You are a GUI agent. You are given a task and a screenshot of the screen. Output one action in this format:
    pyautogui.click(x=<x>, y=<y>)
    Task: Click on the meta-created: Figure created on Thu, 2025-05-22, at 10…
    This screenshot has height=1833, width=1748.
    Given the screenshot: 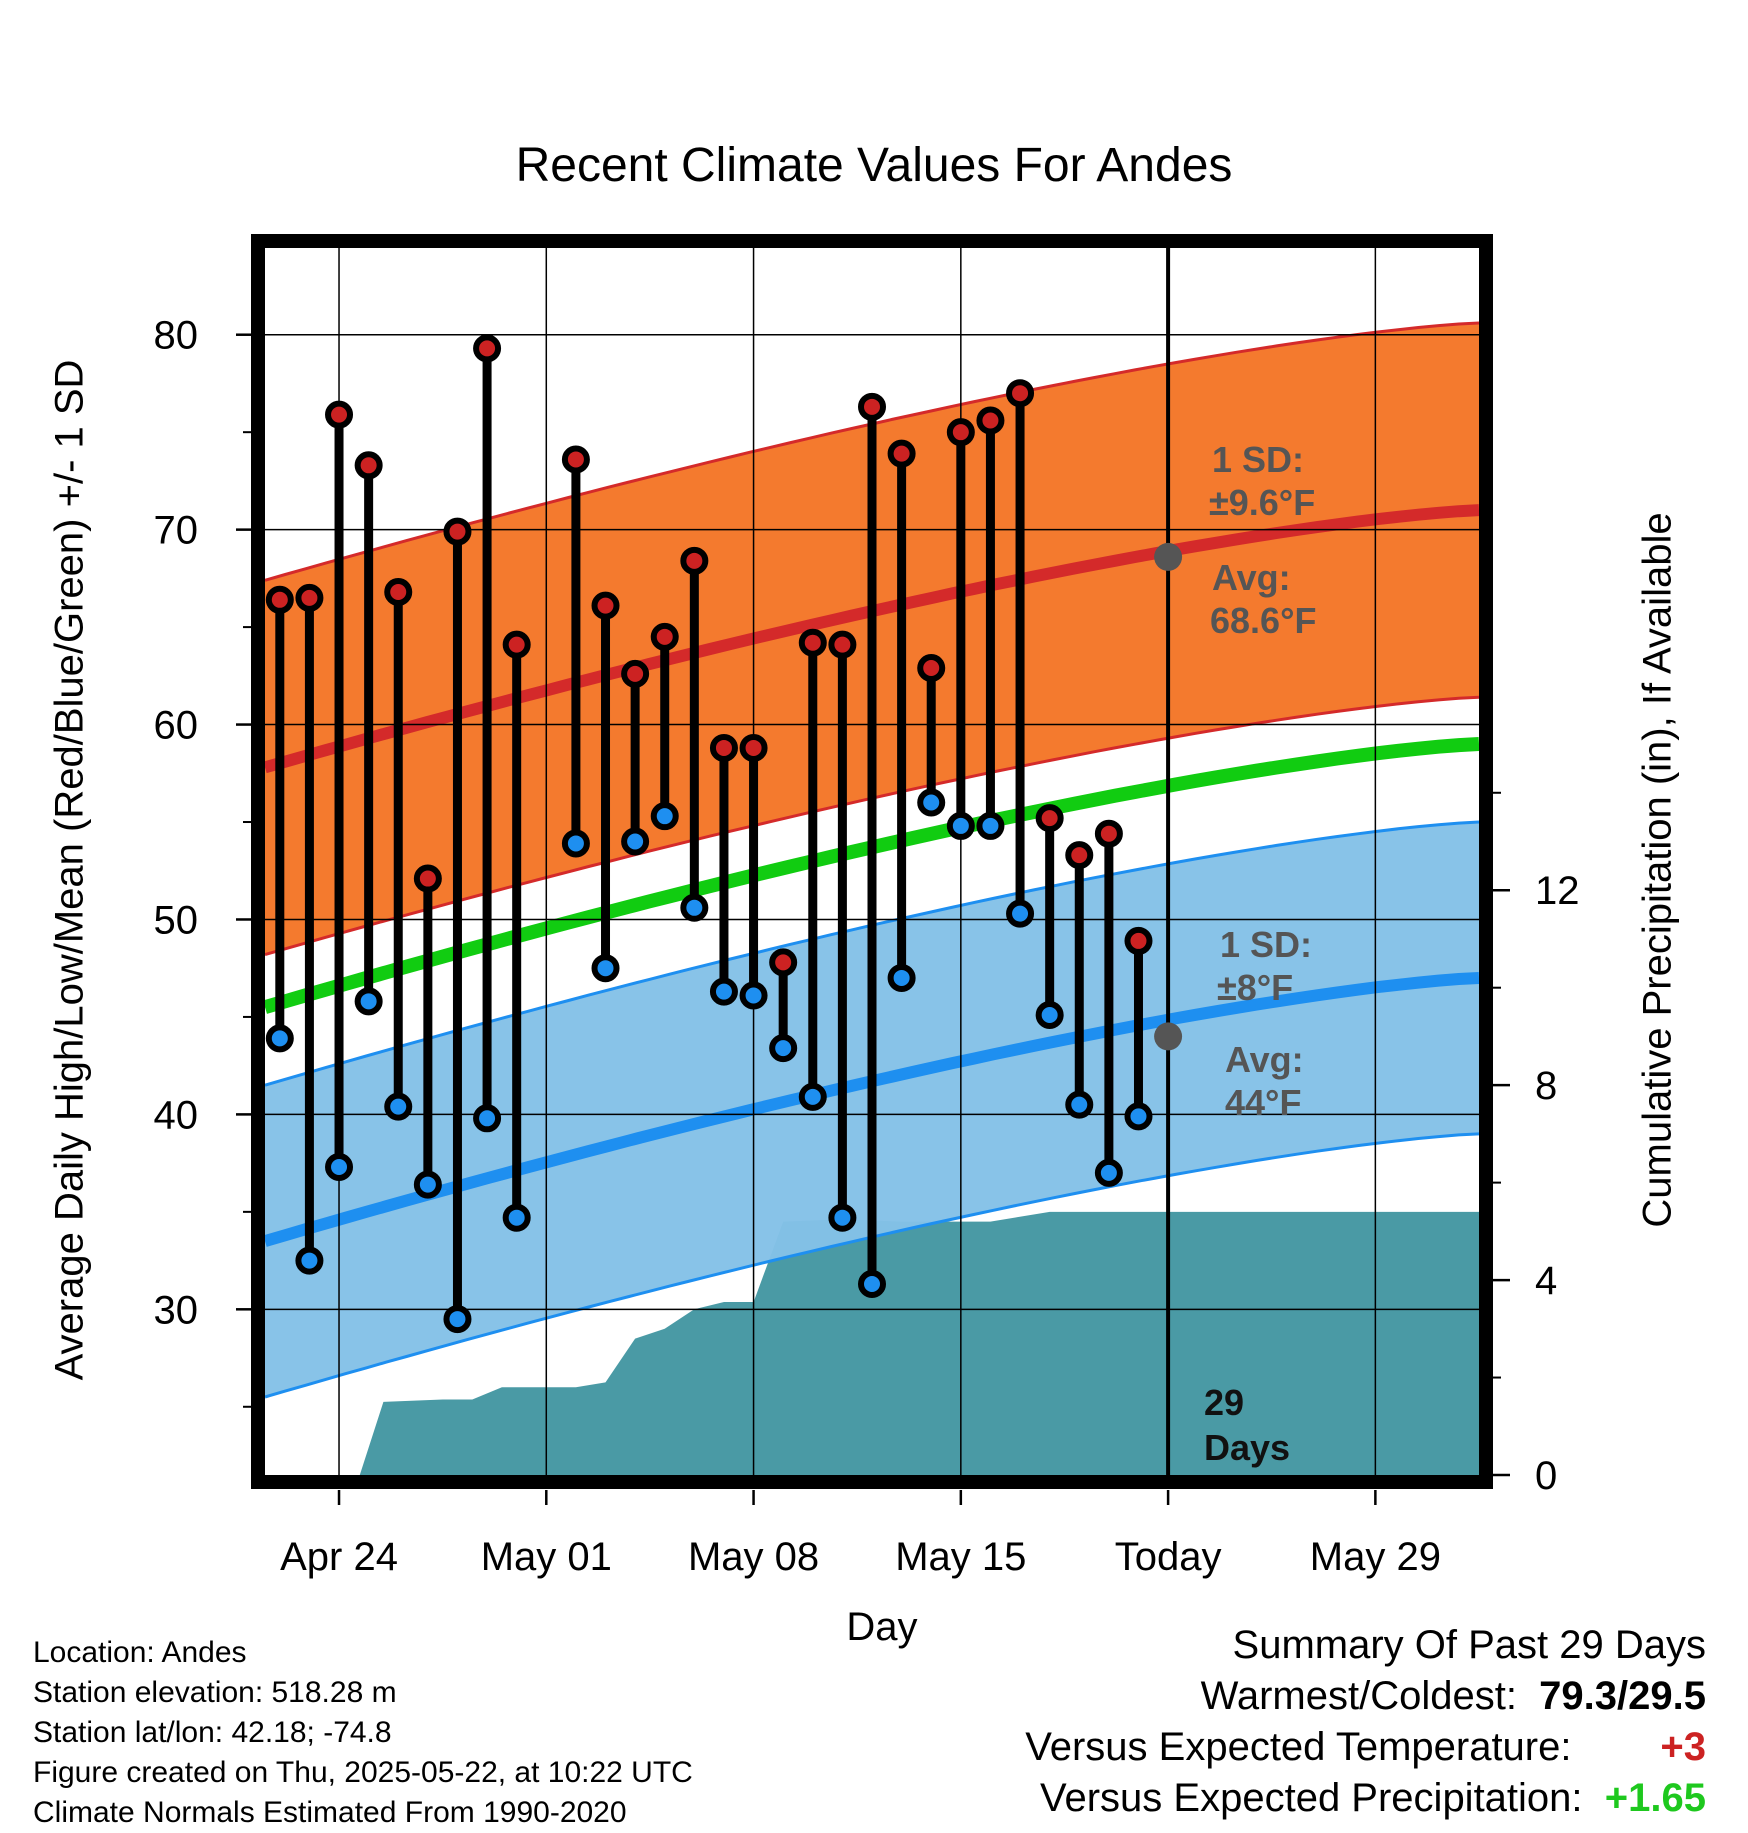 What is the action you would take?
    pyautogui.click(x=363, y=1772)
    